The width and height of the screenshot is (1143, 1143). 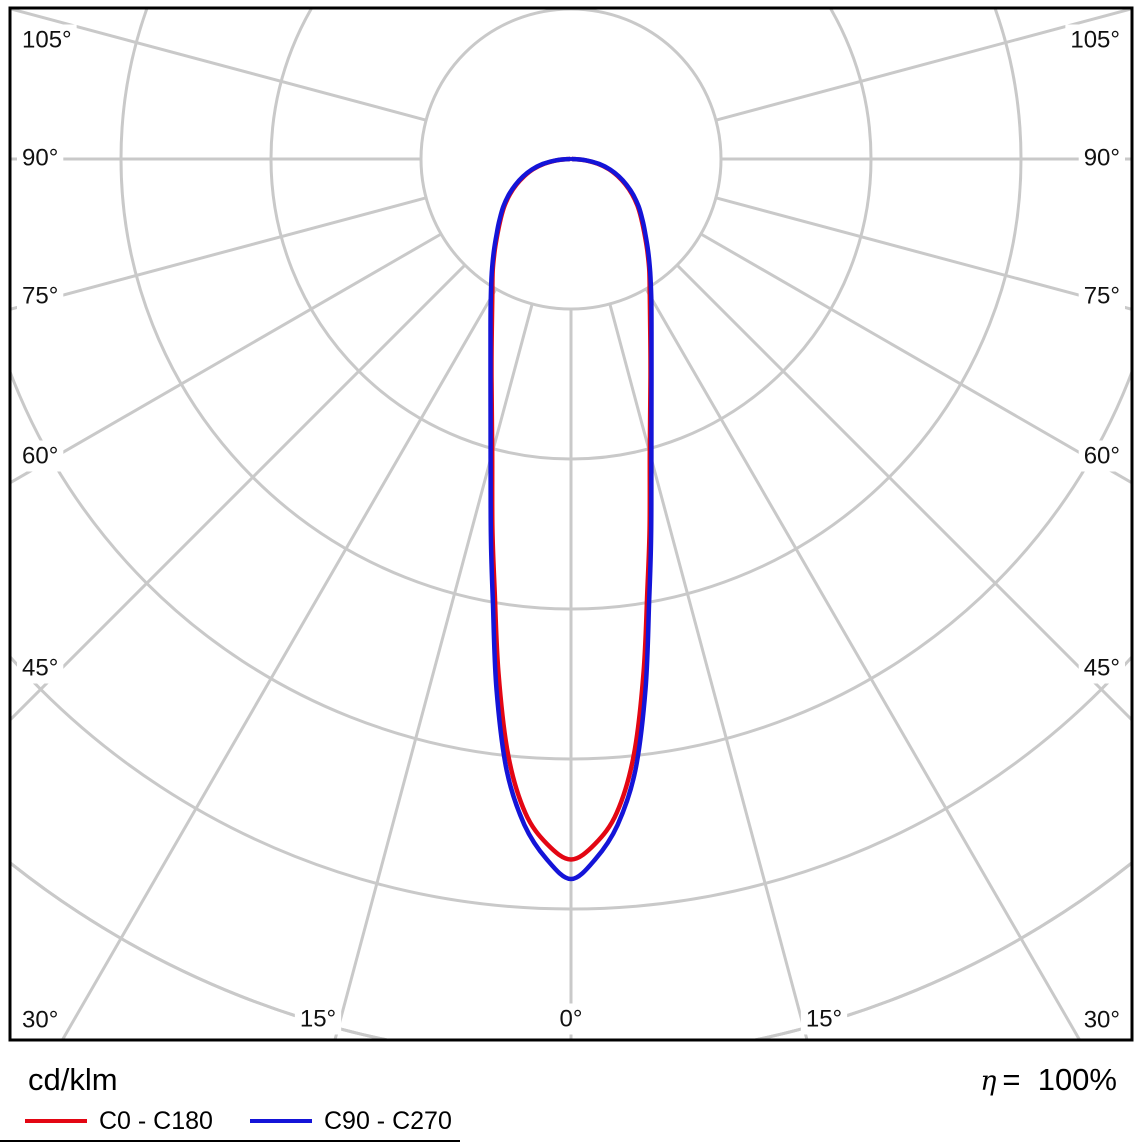 I want to click on bottom-divider-line, so click(x=230, y=1141).